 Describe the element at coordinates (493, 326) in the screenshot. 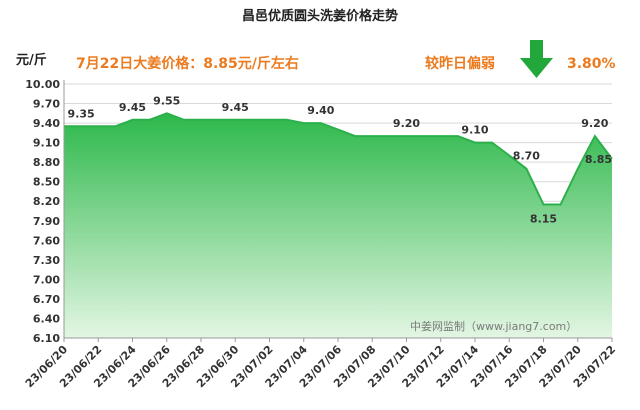

I see `watermark: 中姜网监制（www.jiang7.com）` at that location.